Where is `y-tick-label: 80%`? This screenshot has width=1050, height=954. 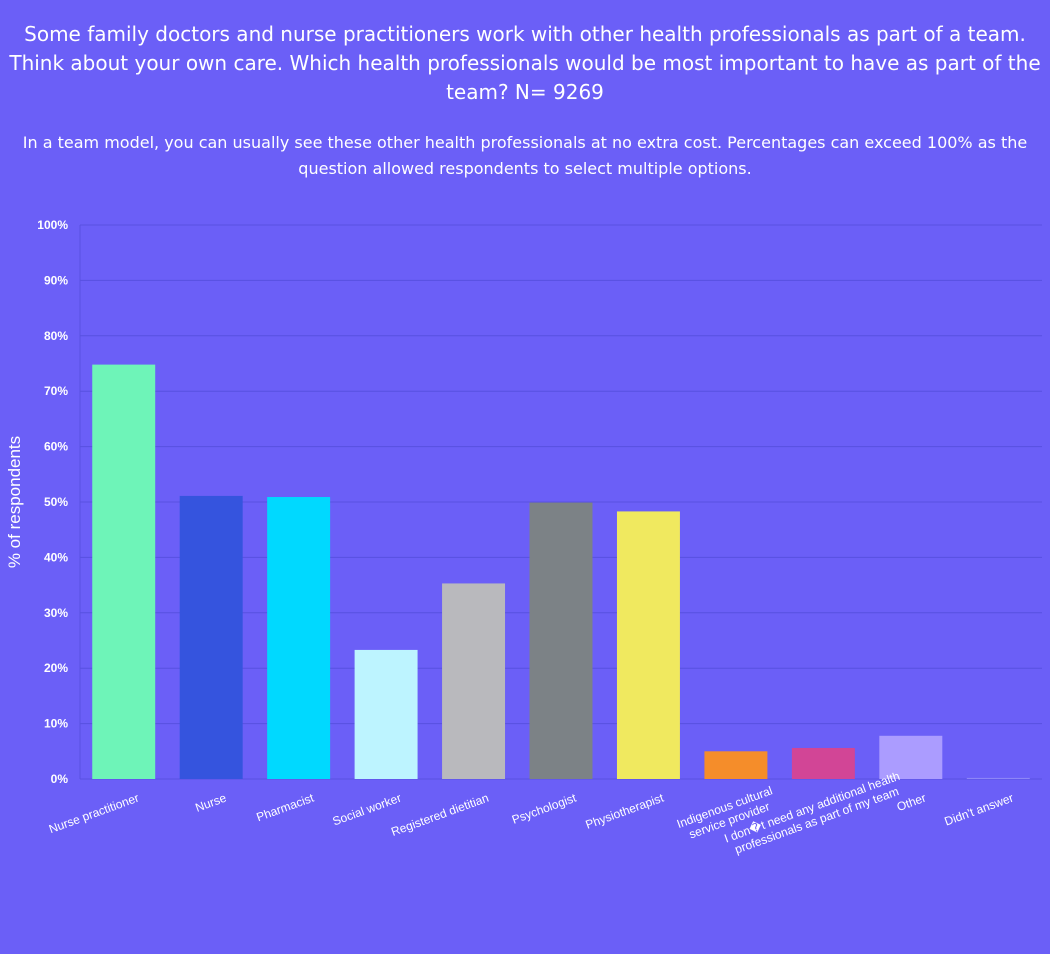 y-tick-label: 80% is located at coordinates (56, 336).